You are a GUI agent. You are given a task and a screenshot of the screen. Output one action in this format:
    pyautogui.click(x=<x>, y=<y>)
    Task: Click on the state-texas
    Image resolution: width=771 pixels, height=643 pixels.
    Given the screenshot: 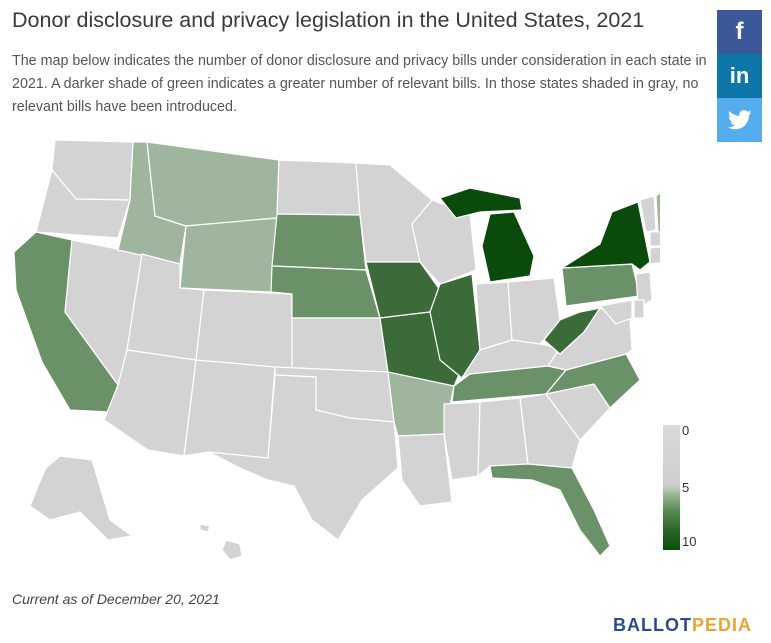 What is the action you would take?
    pyautogui.click(x=303, y=457)
    